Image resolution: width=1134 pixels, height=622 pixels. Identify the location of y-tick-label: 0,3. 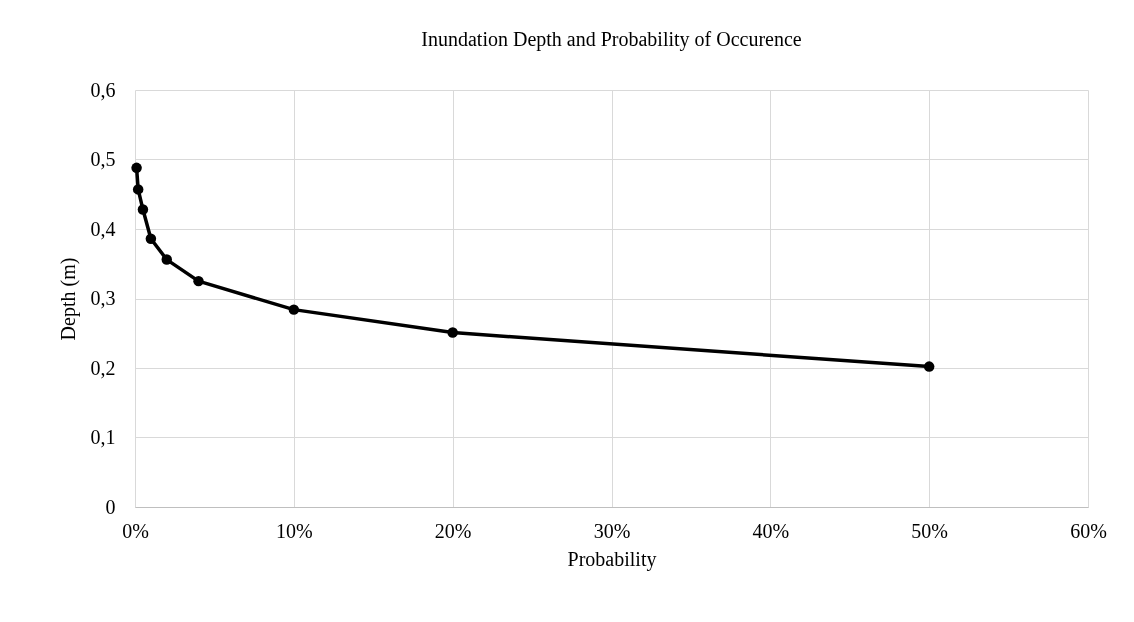
(103, 298).